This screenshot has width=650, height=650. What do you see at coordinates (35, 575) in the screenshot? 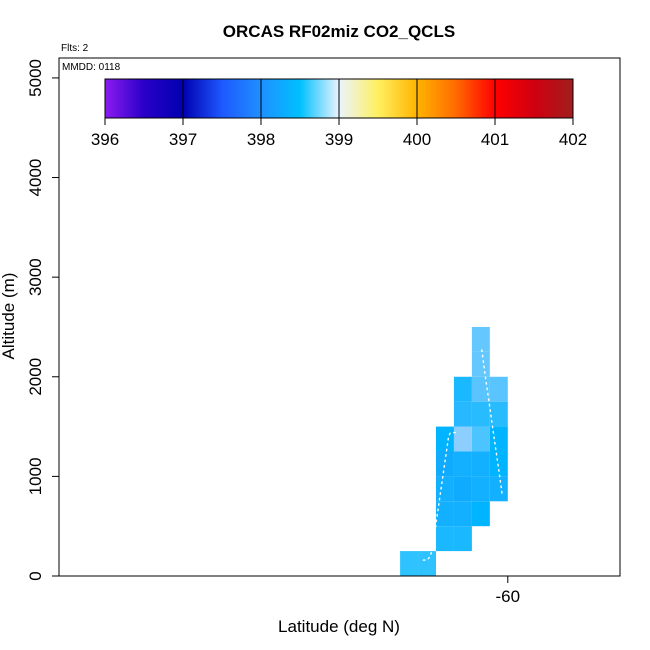
I see `y-tick-label: 0` at bounding box center [35, 575].